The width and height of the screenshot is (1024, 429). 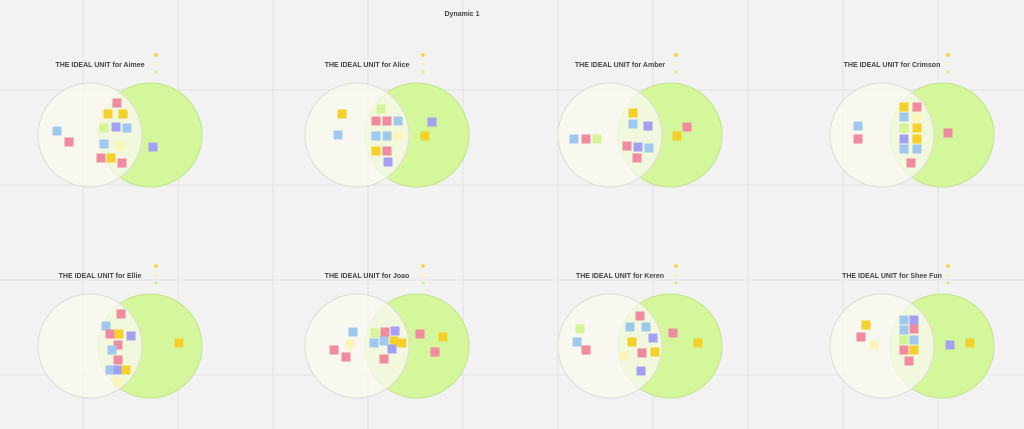 What do you see at coordinates (620, 65) in the screenshot?
I see `board-heading: THE IDEAL UNIT for Amber` at bounding box center [620, 65].